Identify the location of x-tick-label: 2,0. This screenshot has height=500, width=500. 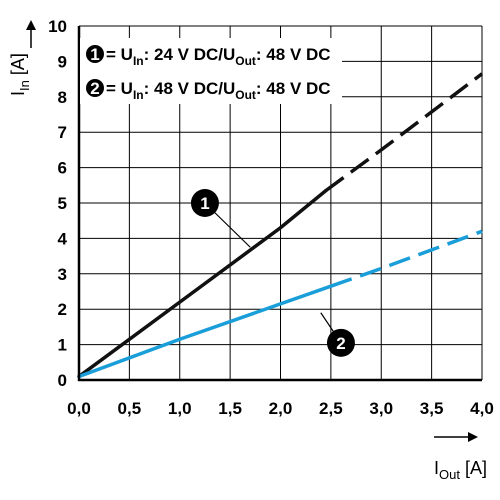
(281, 408).